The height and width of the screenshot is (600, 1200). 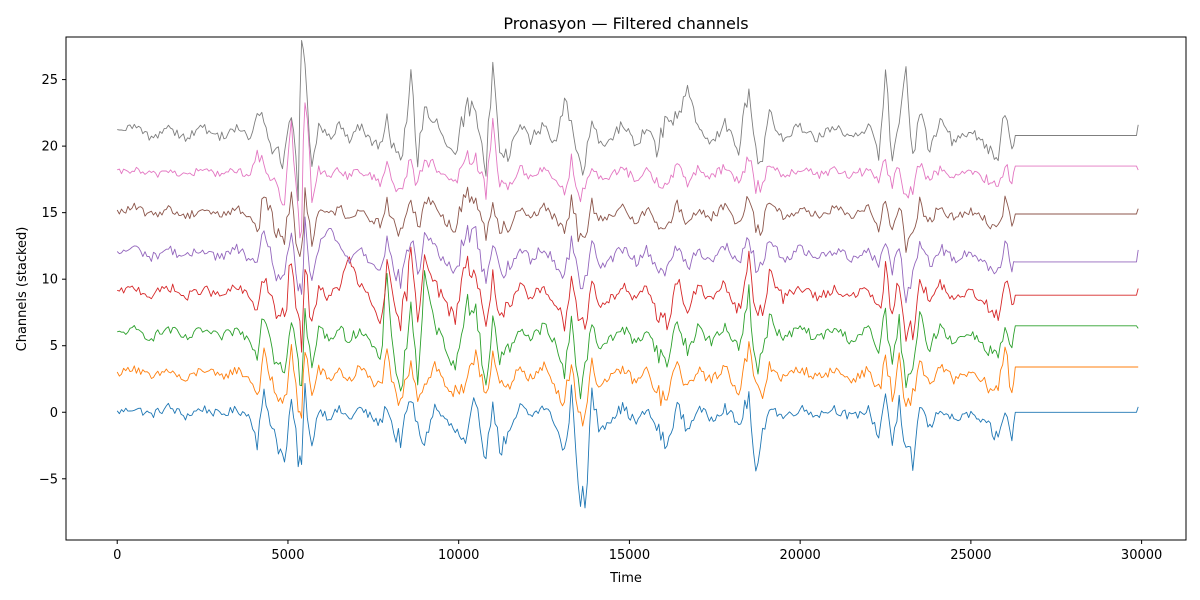 What do you see at coordinates (117, 555) in the screenshot?
I see `x-tick-label: 0` at bounding box center [117, 555].